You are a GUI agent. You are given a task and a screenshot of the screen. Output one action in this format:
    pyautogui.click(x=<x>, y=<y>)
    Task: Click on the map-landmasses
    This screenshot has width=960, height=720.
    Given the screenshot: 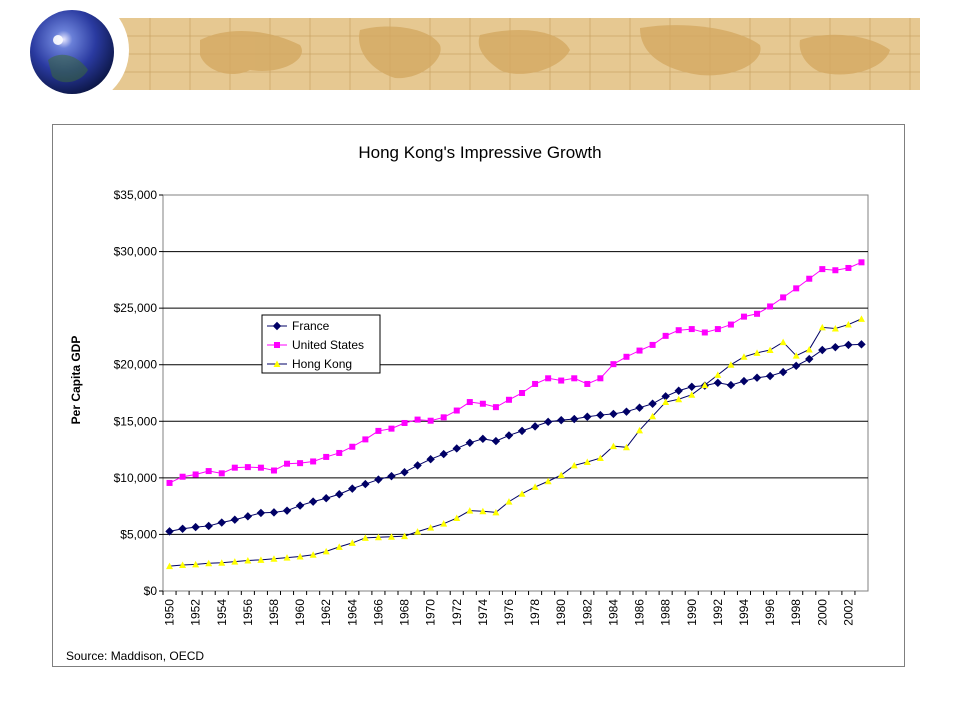 What is the action you would take?
    pyautogui.click(x=545, y=52)
    